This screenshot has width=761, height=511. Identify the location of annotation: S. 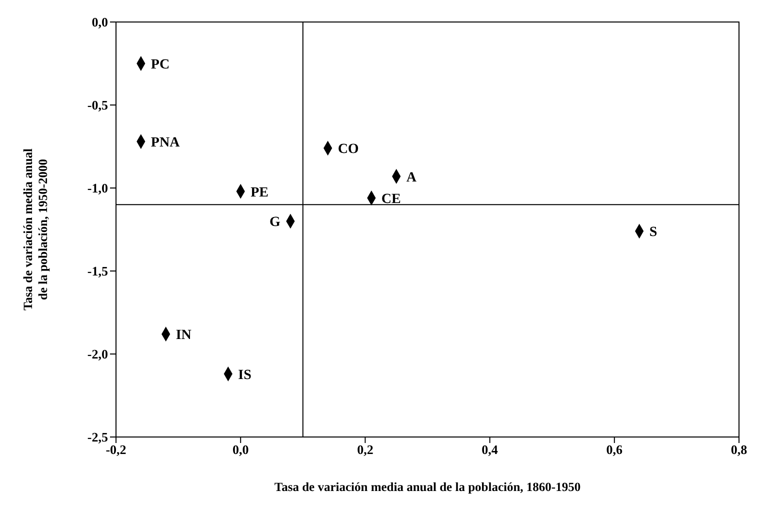
(653, 232).